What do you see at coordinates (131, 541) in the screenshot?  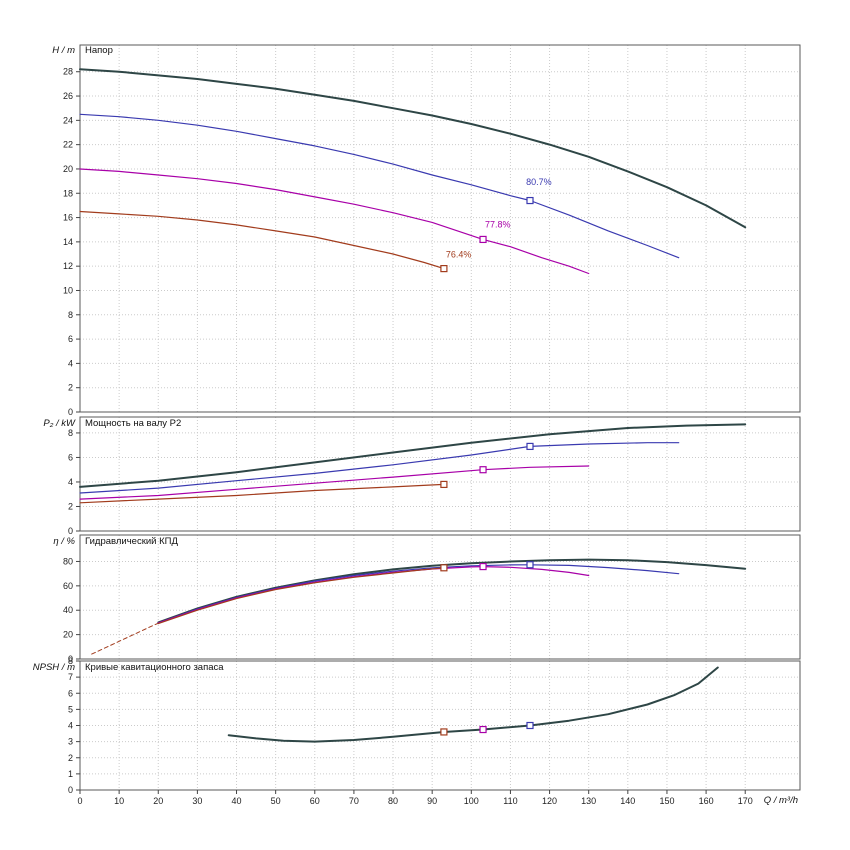 I see `panel-title-efficiency: Гидравлический КПД` at bounding box center [131, 541].